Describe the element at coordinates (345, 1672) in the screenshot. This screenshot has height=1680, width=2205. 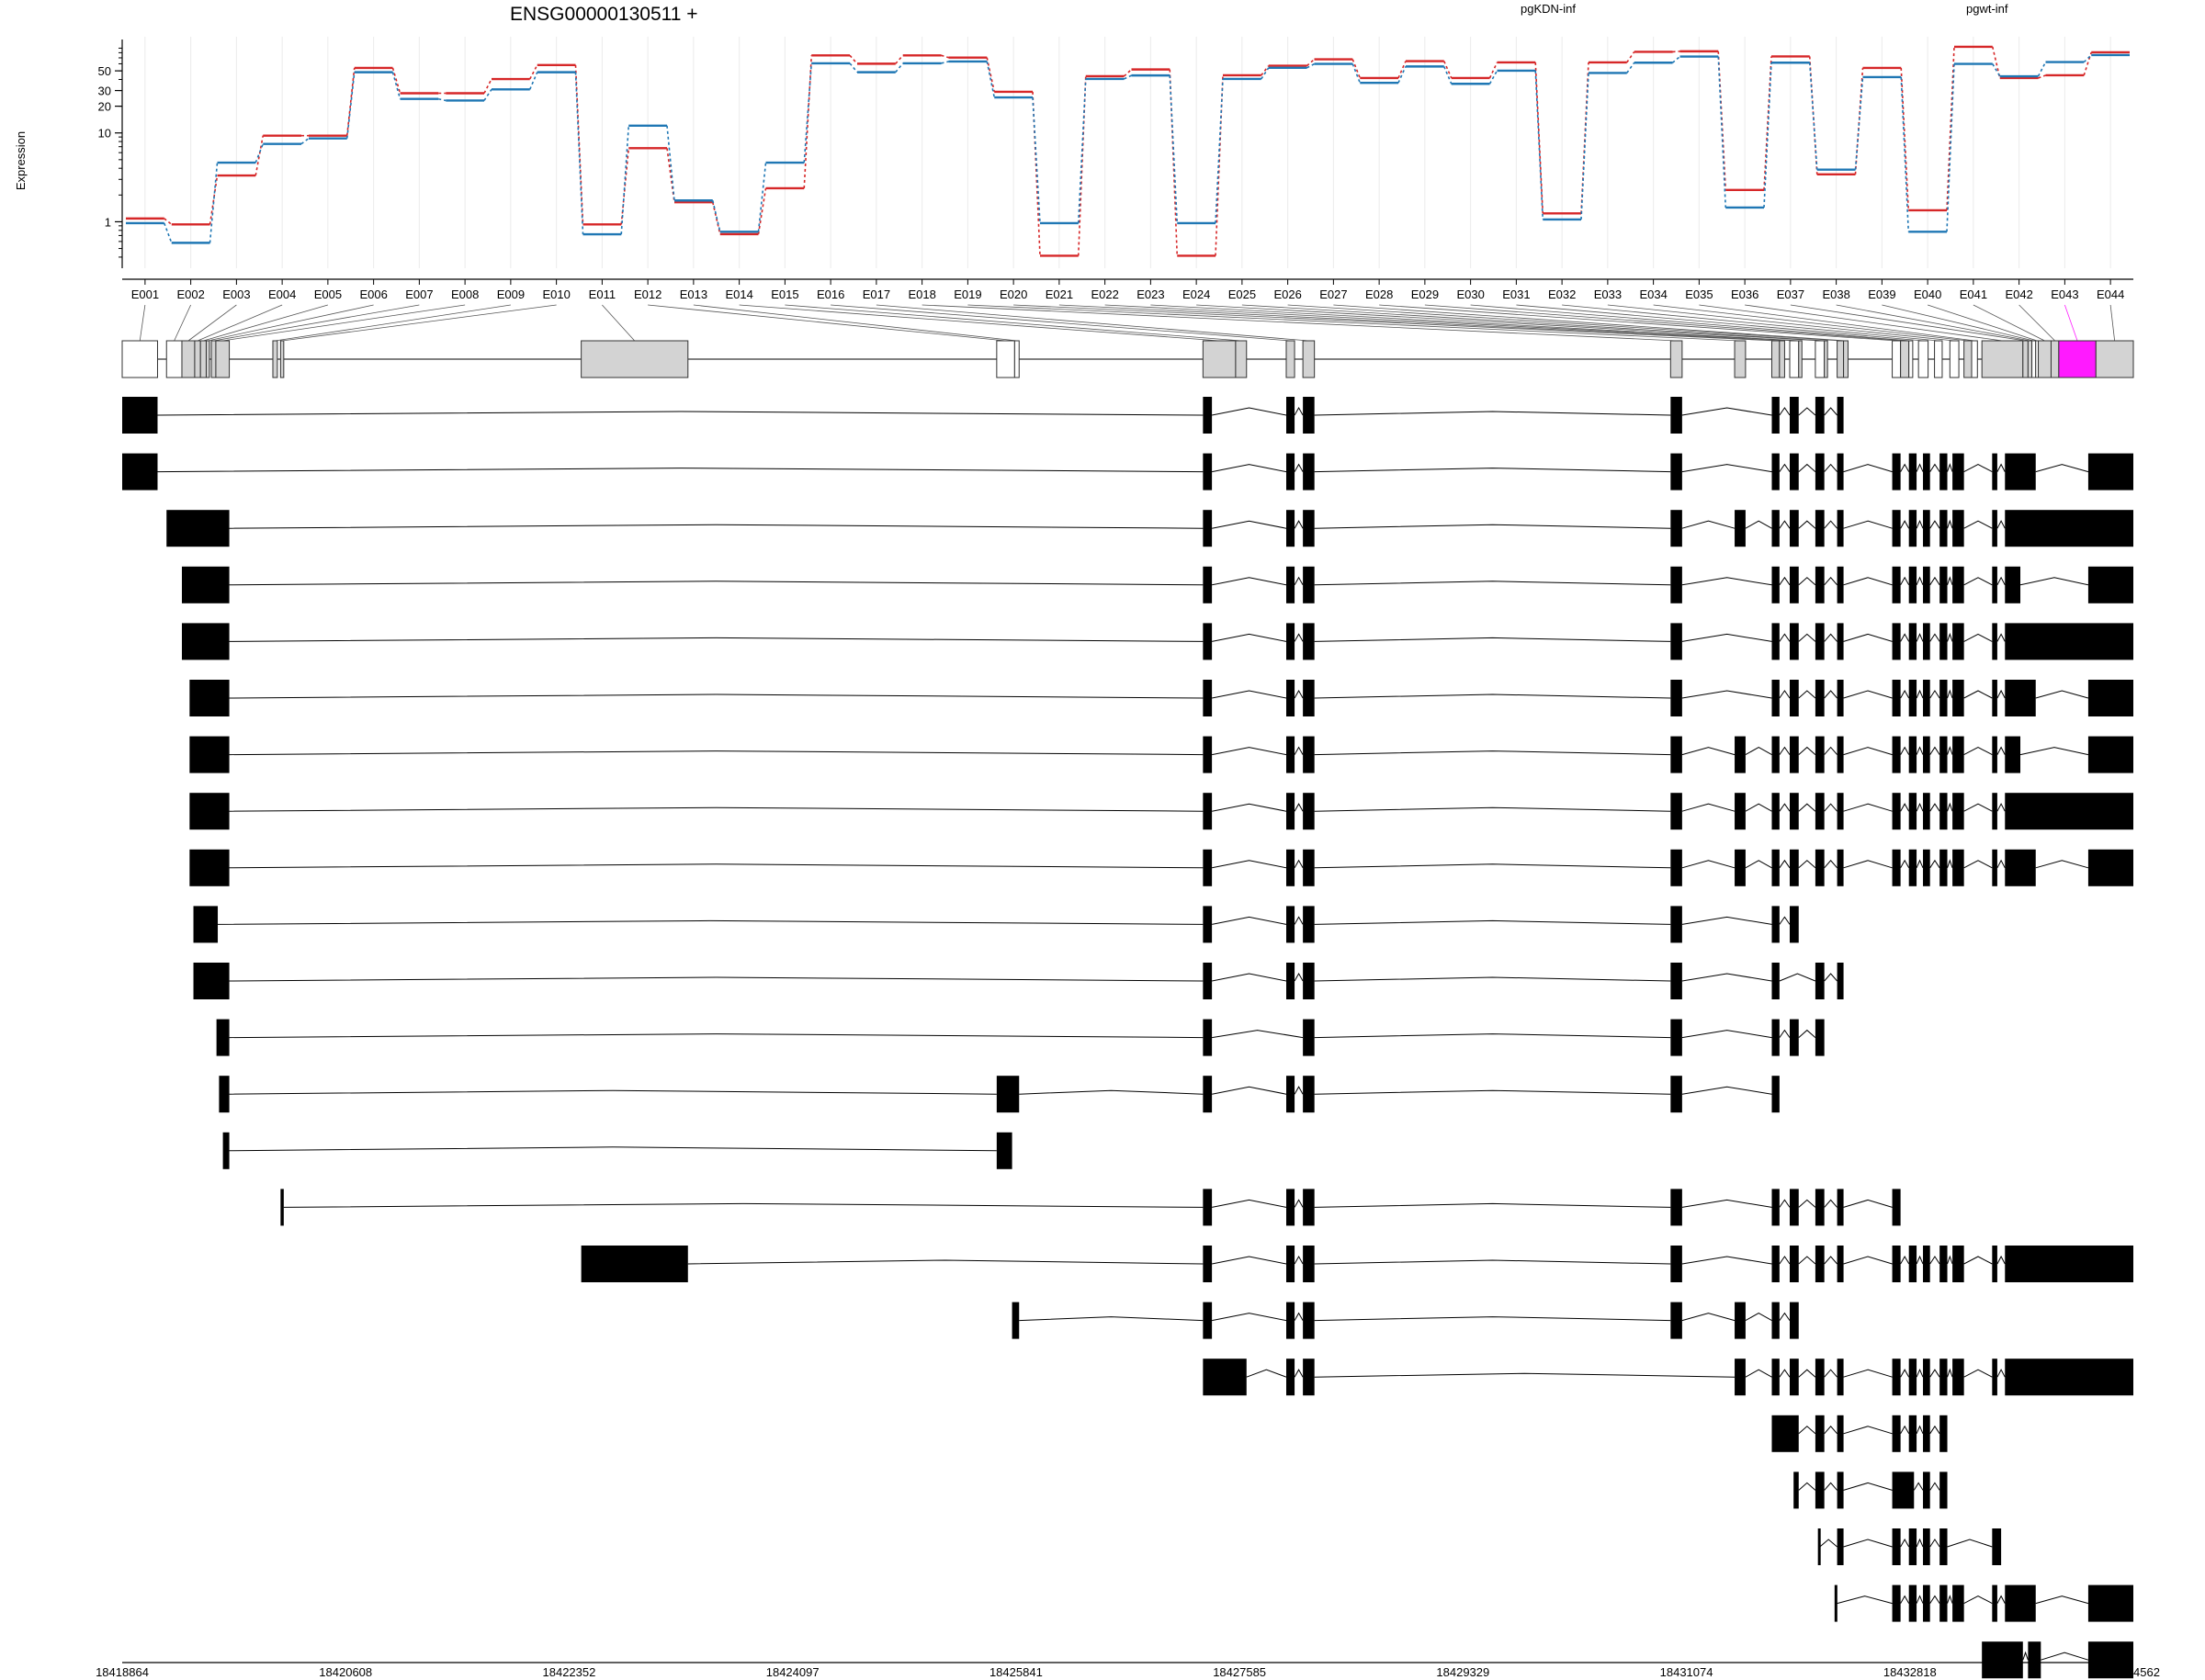
I see `genomic-tick-label: 18420608` at that location.